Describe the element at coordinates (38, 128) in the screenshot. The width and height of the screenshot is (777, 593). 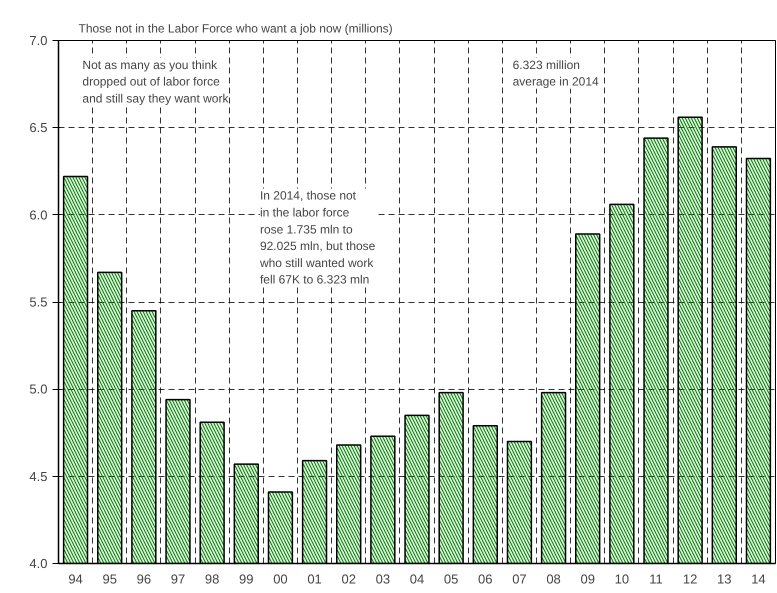
I see `y-tick-label: 6.5` at that location.